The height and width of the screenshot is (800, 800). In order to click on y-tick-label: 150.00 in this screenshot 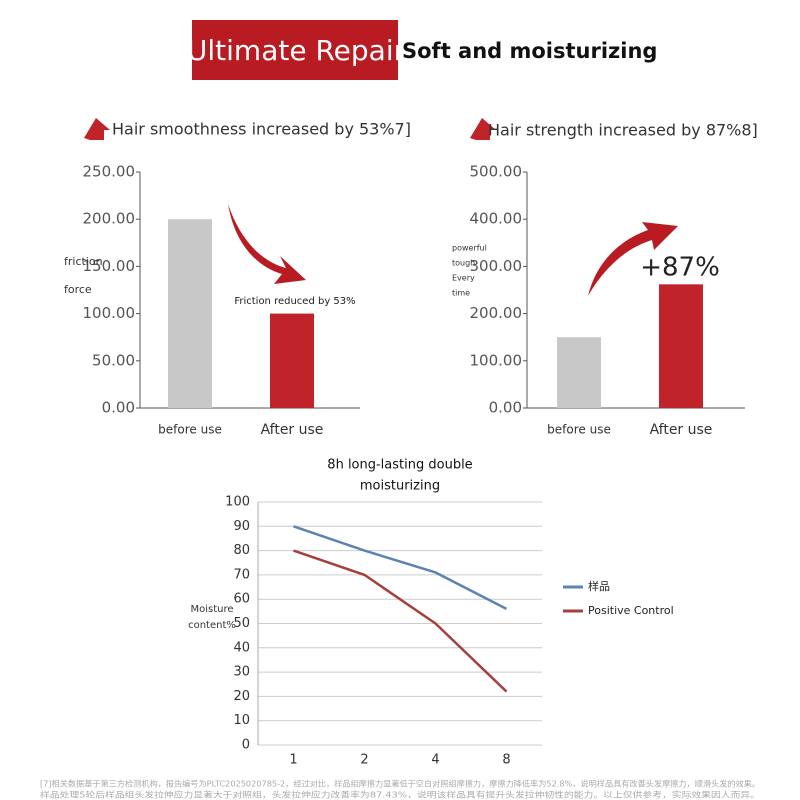, I will do `click(109, 266)`.